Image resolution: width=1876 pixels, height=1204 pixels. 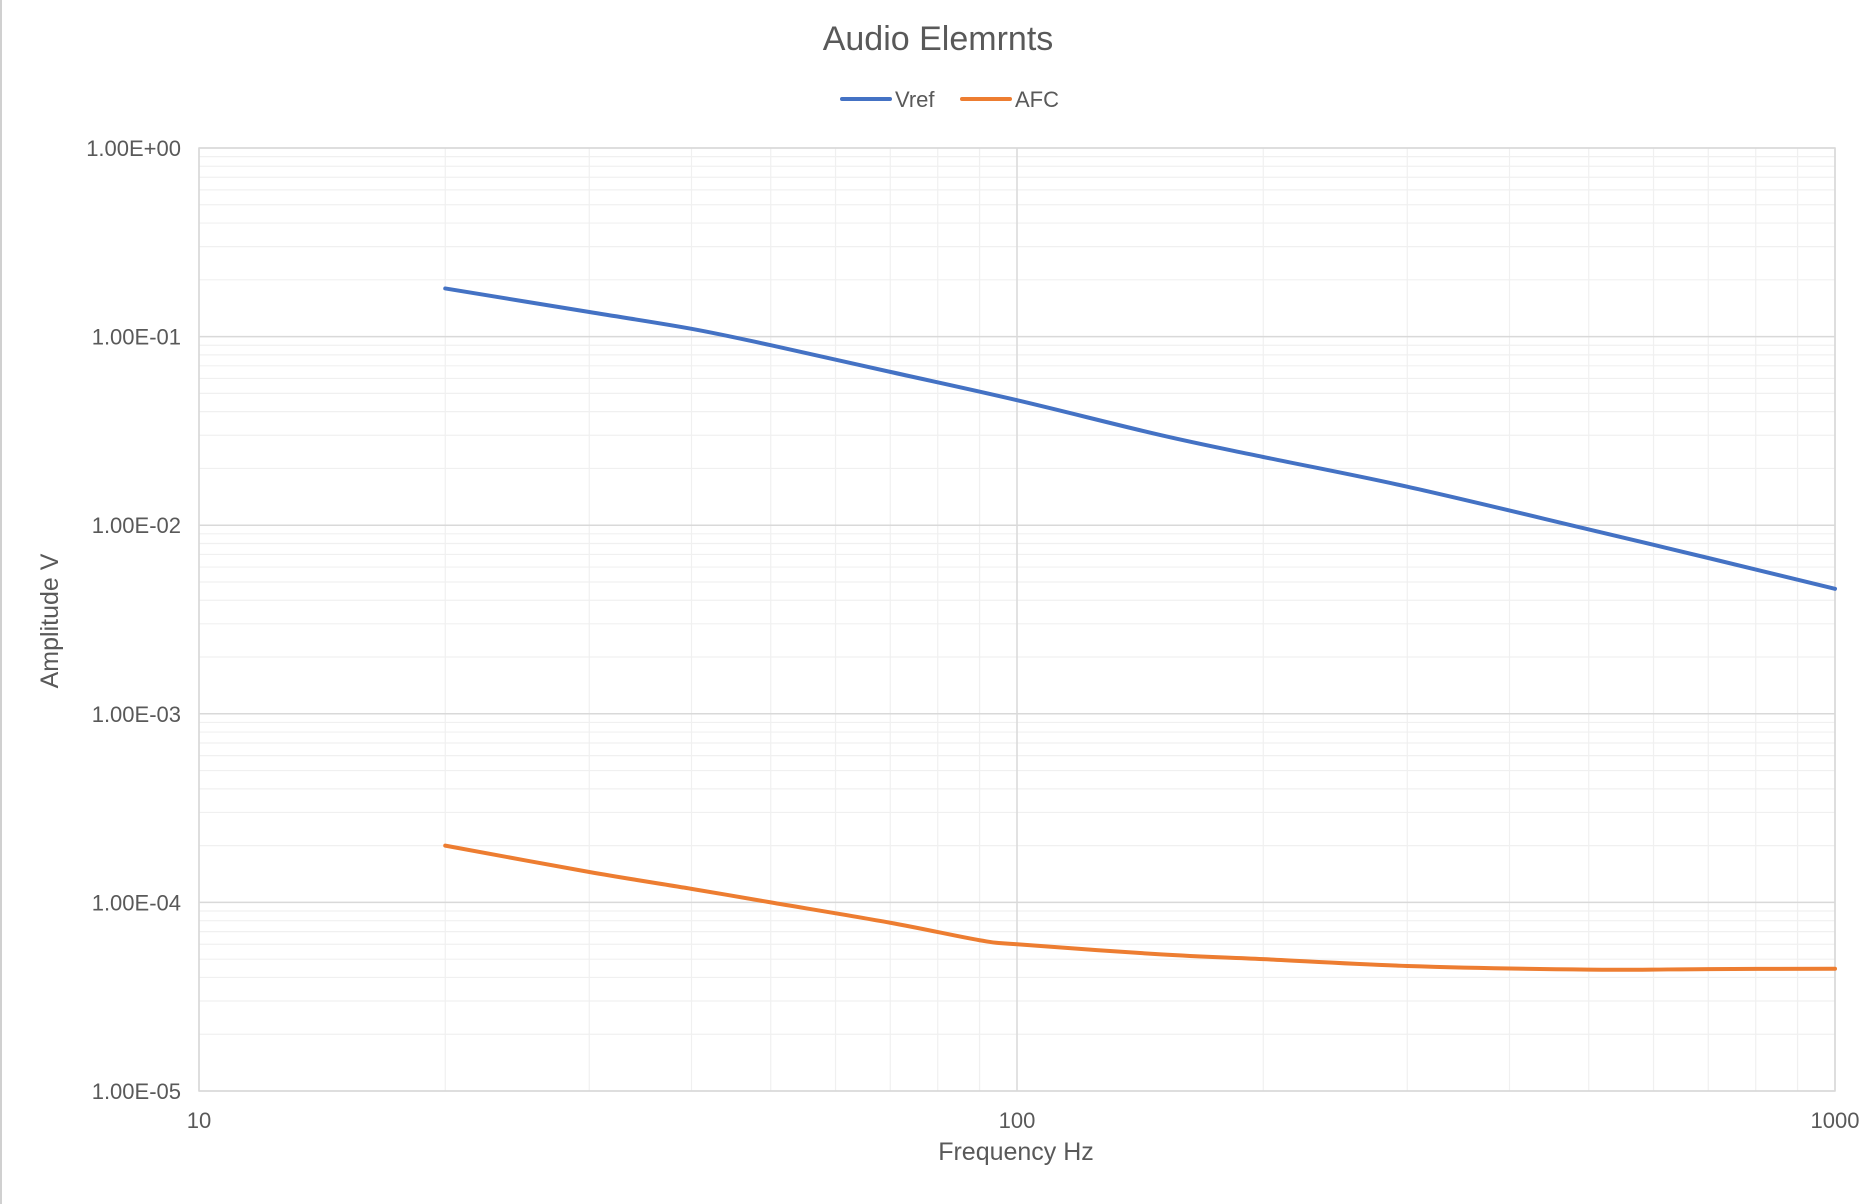 I want to click on x-tick-label: 10, so click(x=199, y=1120).